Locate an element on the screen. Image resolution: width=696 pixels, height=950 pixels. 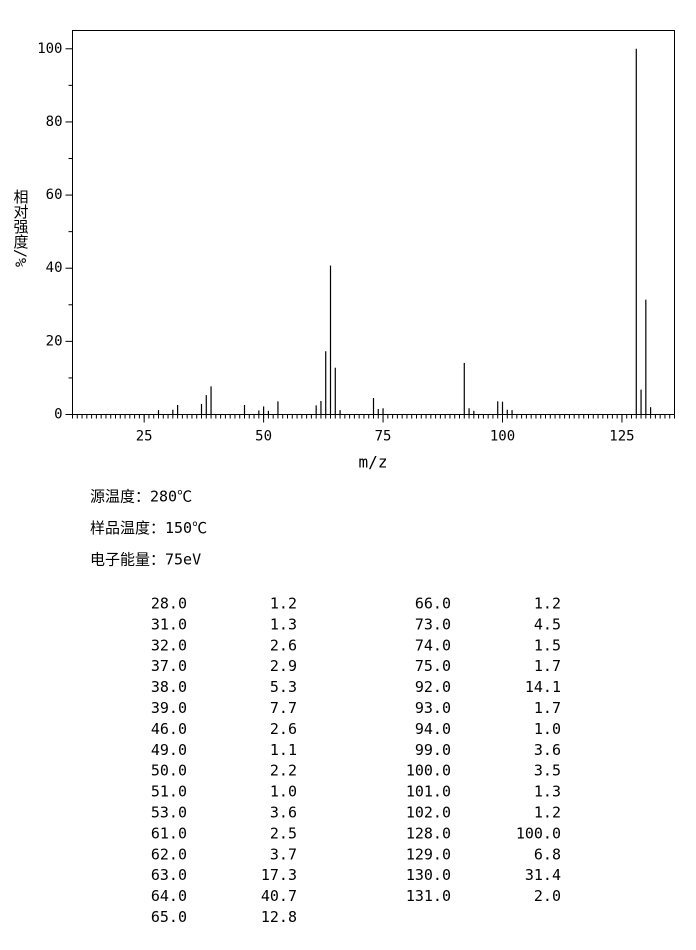
table-mz: 61.0 is located at coordinates (169, 833).